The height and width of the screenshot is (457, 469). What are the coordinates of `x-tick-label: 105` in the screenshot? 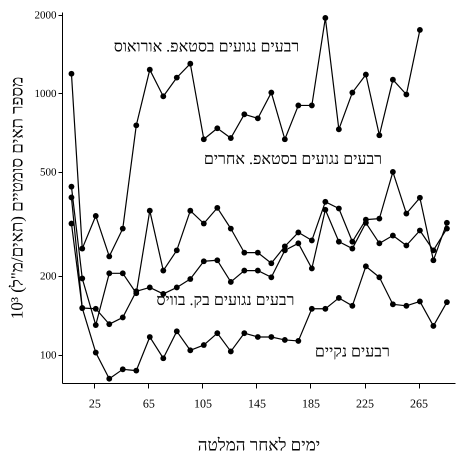 It's located at (203, 403).